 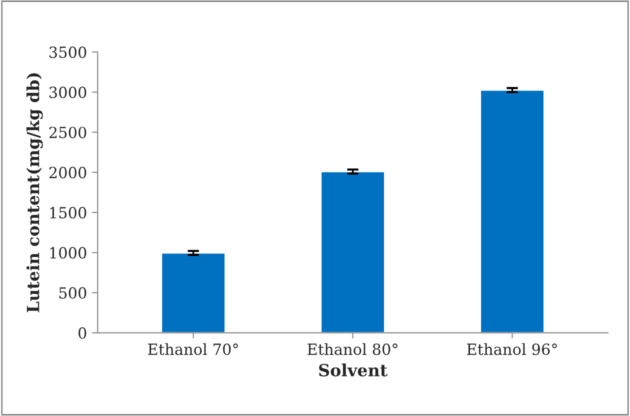 I want to click on y-tick-label: 1000, so click(x=68, y=253).